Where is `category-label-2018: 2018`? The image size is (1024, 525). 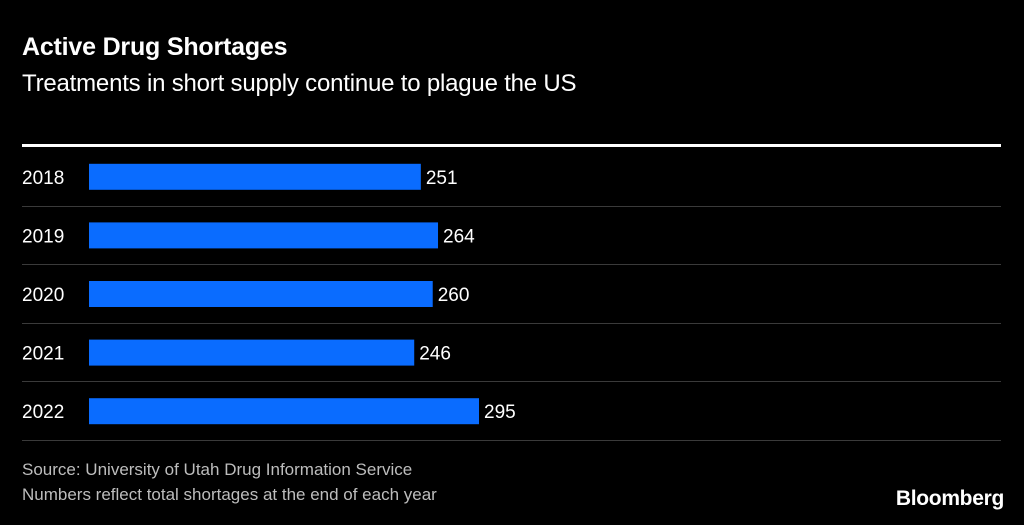
category-label-2018: 2018 is located at coordinates (43, 178).